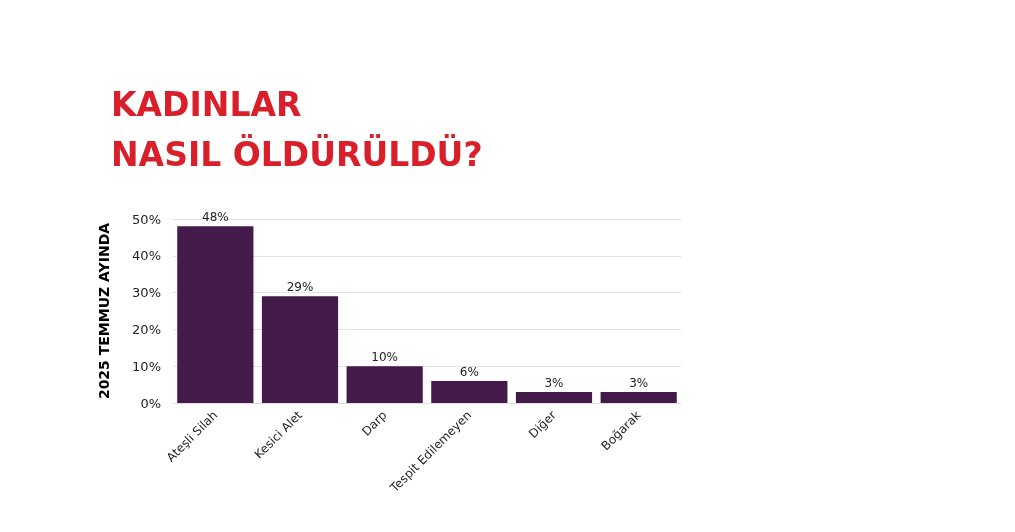  Describe the element at coordinates (297, 129) in the screenshot. I see `chart-title: KADINLAR NASIL ÖLDÜRÜLDÜ?` at that location.